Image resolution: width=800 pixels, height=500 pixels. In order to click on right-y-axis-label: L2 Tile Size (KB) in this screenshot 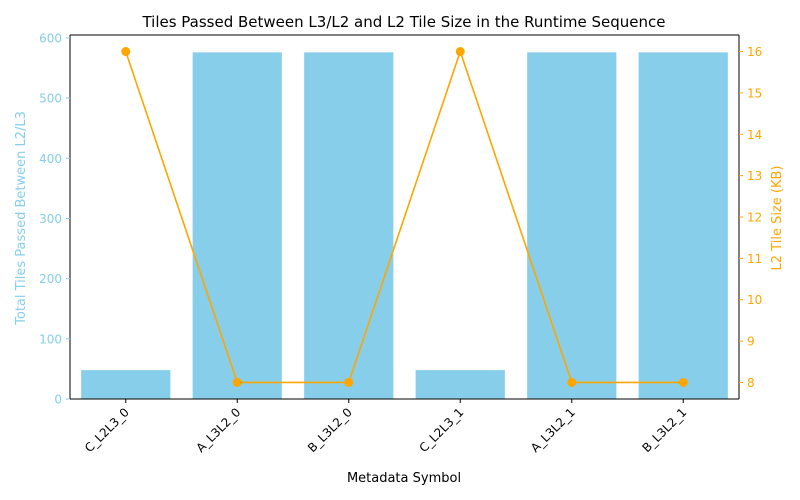, I will do `click(777, 218)`.